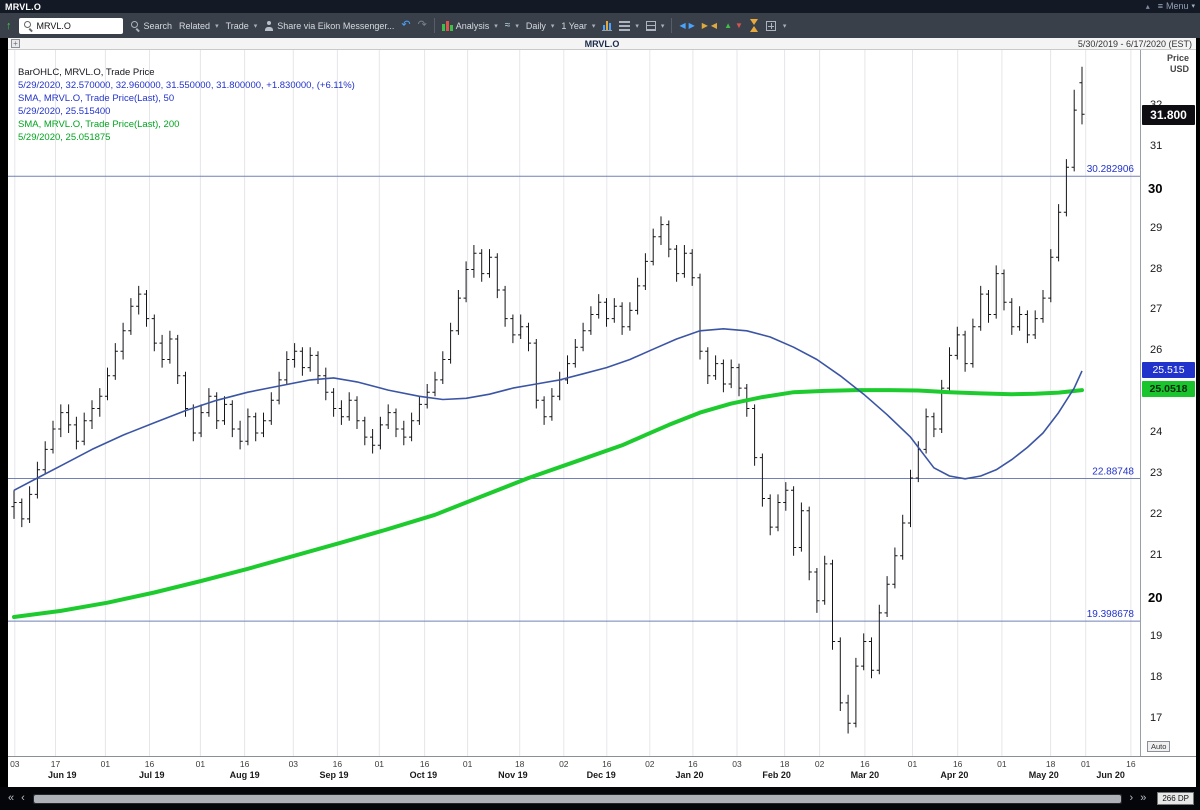 This screenshot has width=1200, height=810. What do you see at coordinates (11, 798) in the screenshot?
I see `scroll-far-left-button: «` at bounding box center [11, 798].